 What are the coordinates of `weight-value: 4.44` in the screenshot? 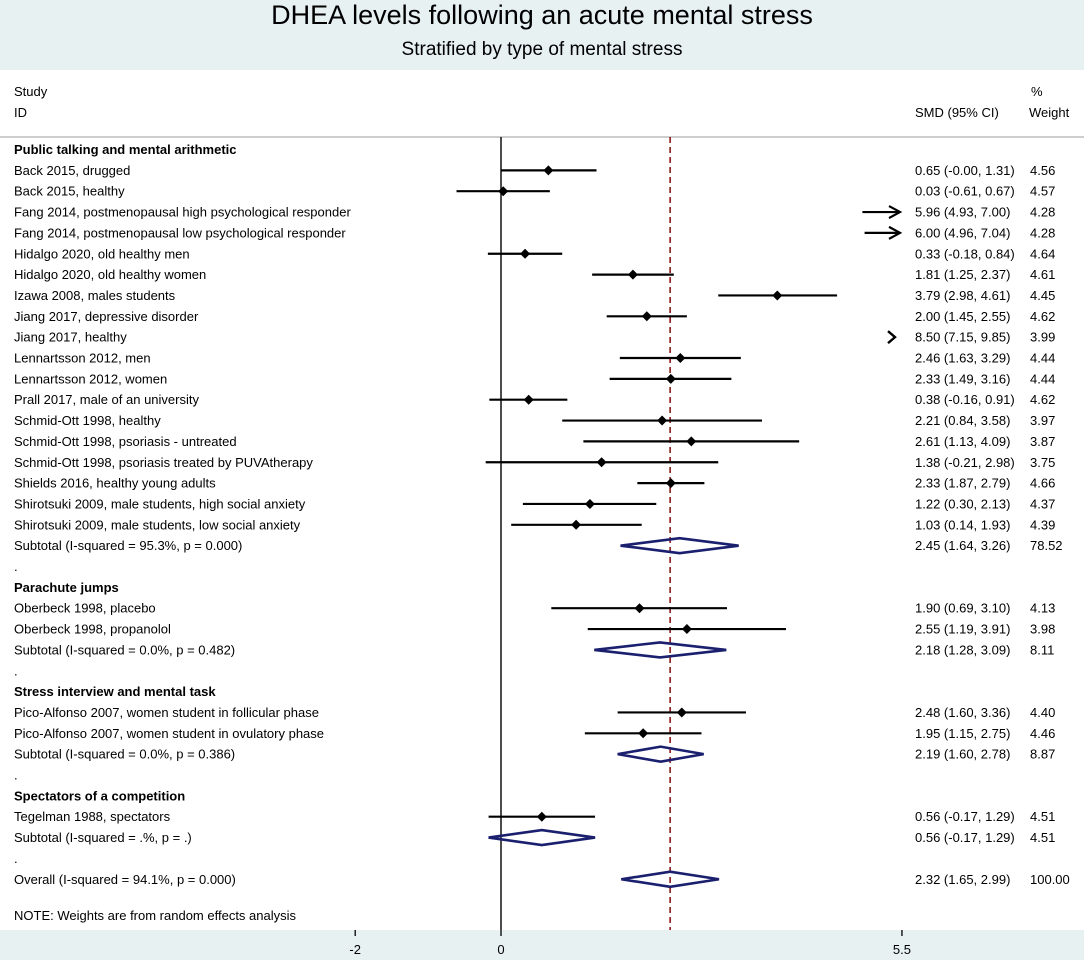 It's located at (1042, 358).